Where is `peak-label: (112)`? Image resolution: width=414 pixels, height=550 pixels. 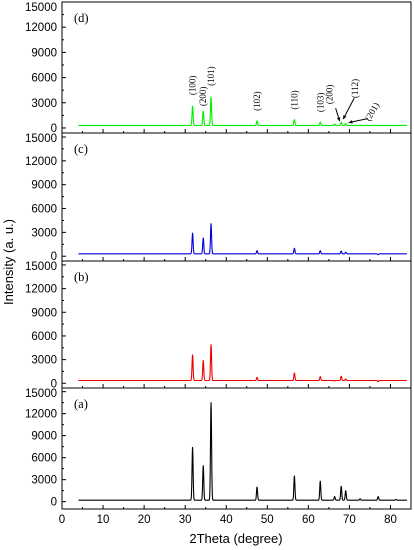 peak-label: (112) is located at coordinates (355, 88).